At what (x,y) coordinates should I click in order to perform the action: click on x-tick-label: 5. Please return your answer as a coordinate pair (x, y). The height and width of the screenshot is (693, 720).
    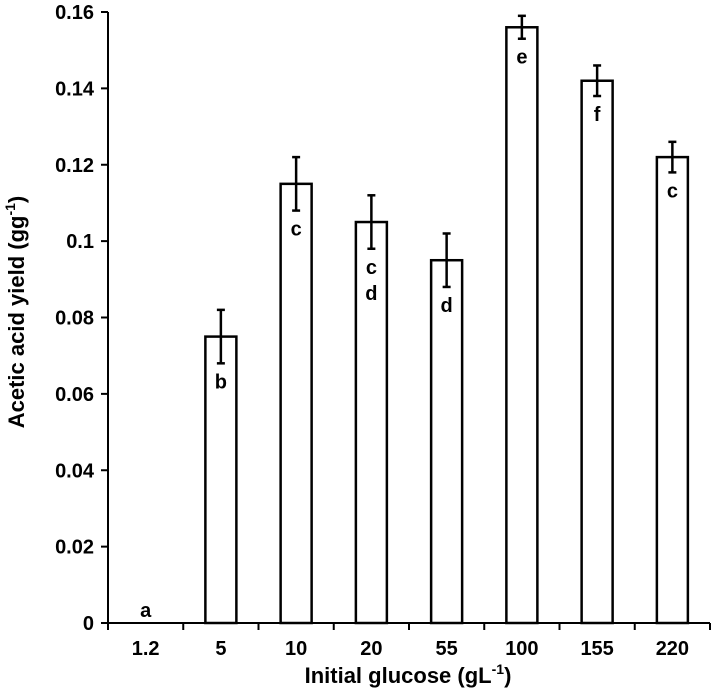
    Looking at the image, I should click on (220, 649).